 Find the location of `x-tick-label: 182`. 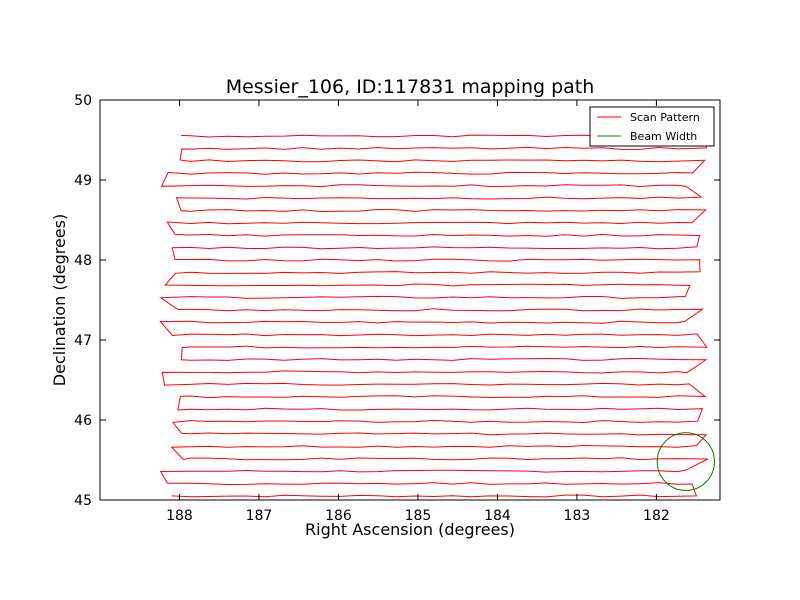

x-tick-label: 182 is located at coordinates (656, 516).